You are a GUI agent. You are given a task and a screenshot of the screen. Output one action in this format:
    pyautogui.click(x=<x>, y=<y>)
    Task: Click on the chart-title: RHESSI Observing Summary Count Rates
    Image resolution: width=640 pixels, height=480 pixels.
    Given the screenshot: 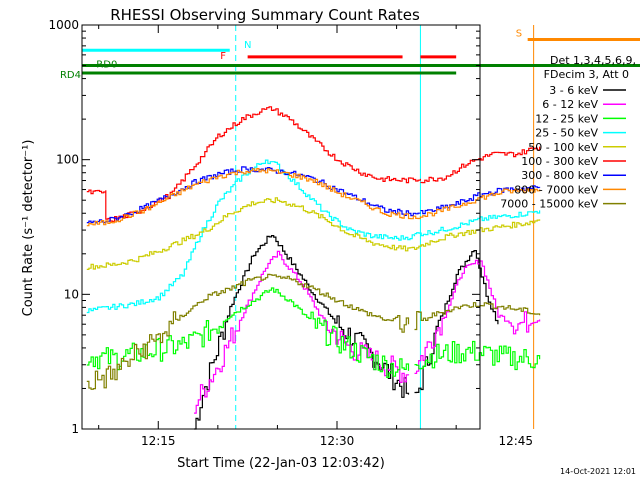 What is the action you would take?
    pyautogui.click(x=265, y=15)
    